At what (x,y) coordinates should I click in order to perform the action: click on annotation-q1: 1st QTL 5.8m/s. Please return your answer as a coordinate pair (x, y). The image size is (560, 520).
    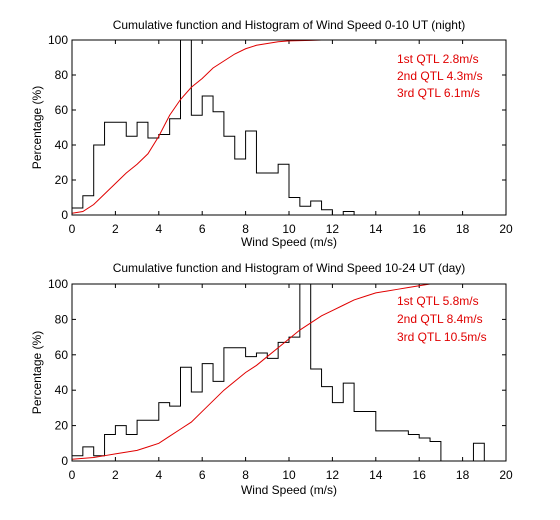
    Looking at the image, I should click on (438, 301).